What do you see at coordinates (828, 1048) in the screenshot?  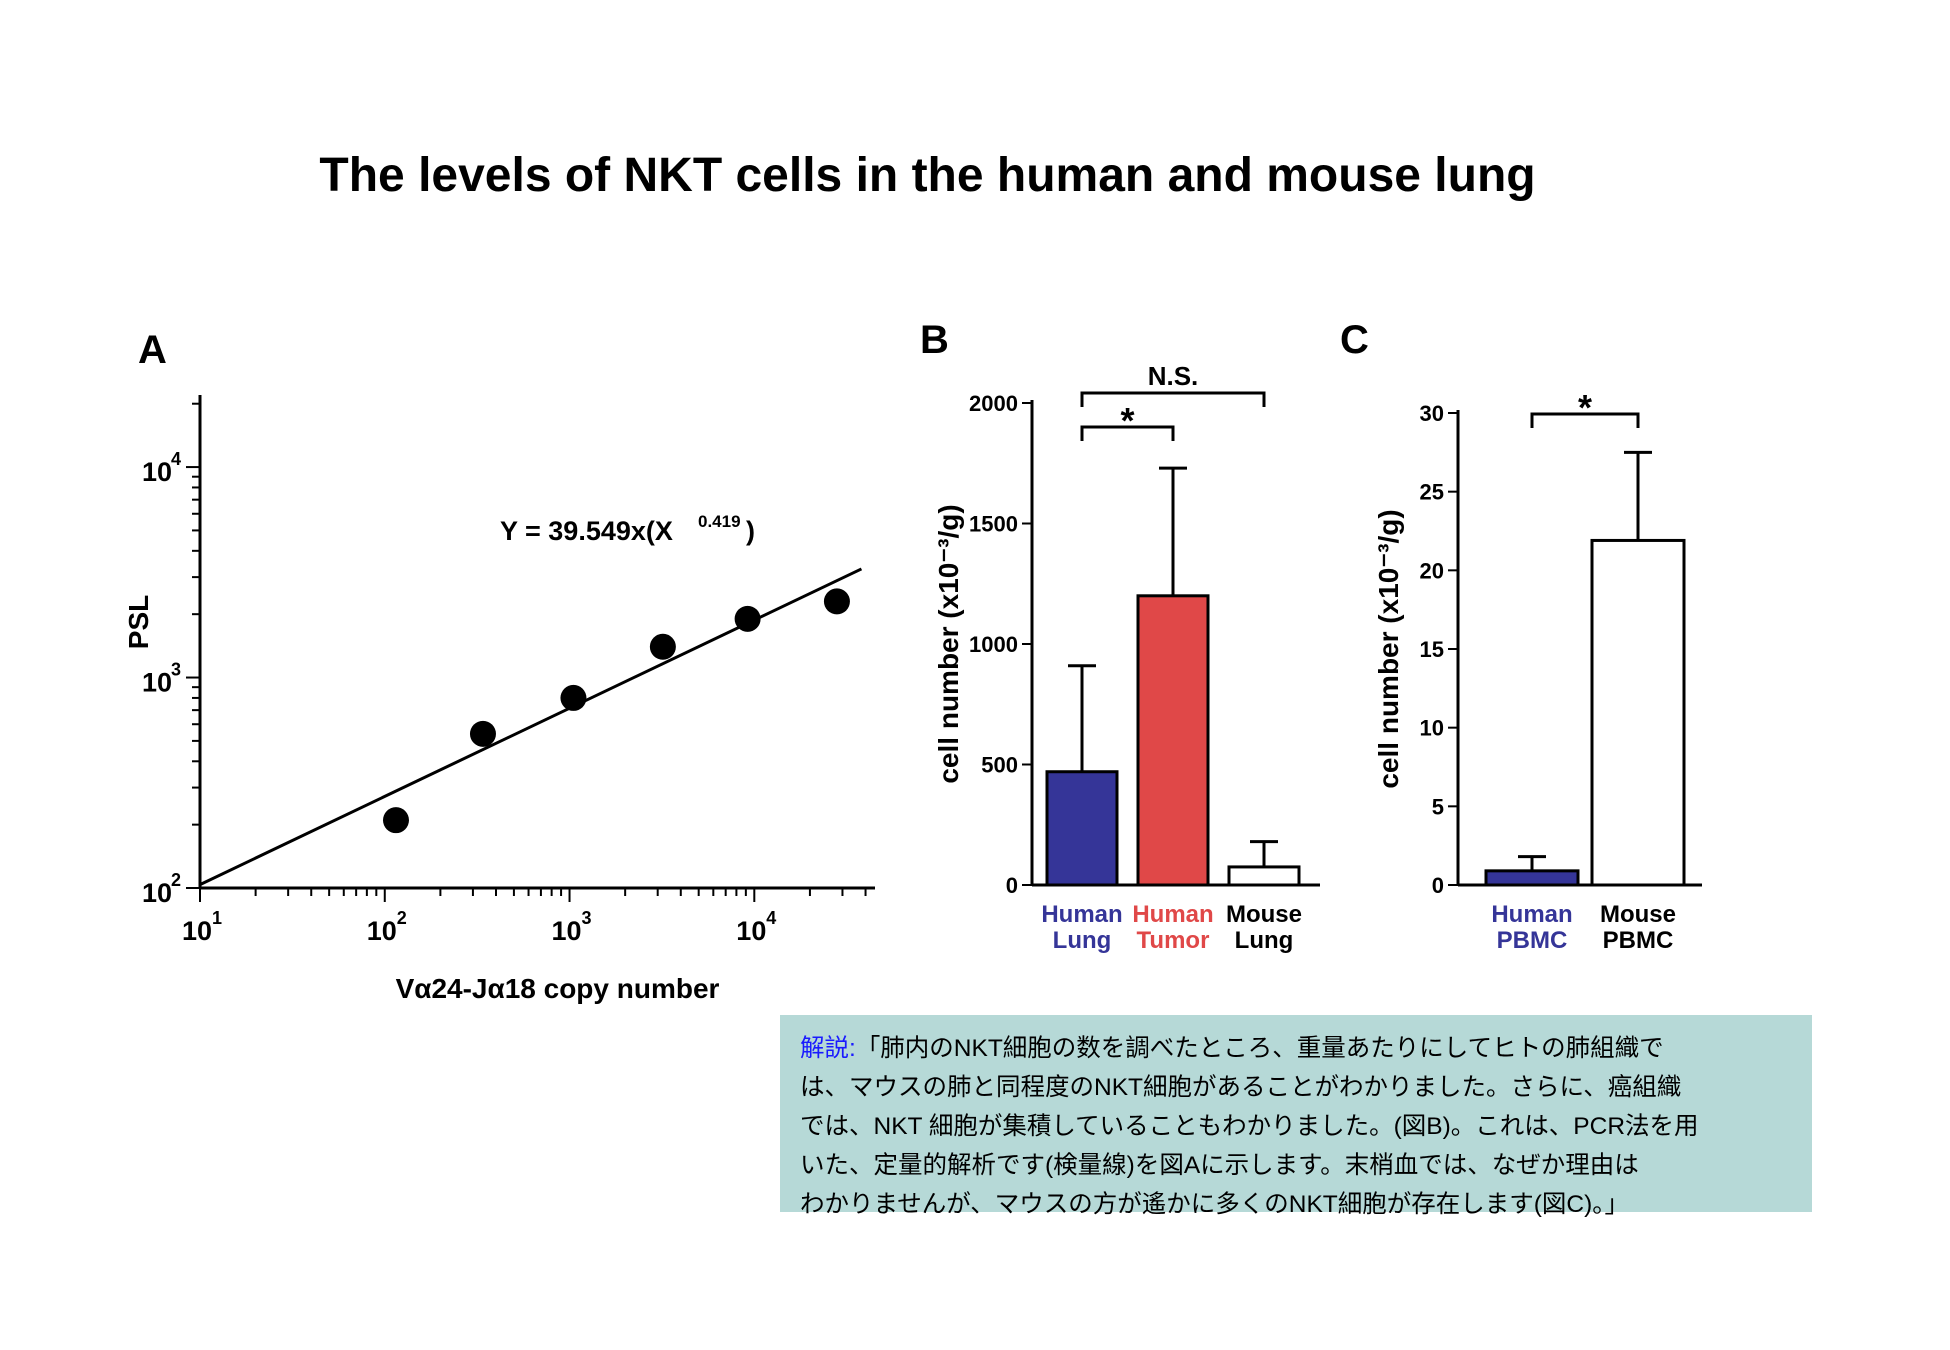 I see `explanation-label: 解説:` at bounding box center [828, 1048].